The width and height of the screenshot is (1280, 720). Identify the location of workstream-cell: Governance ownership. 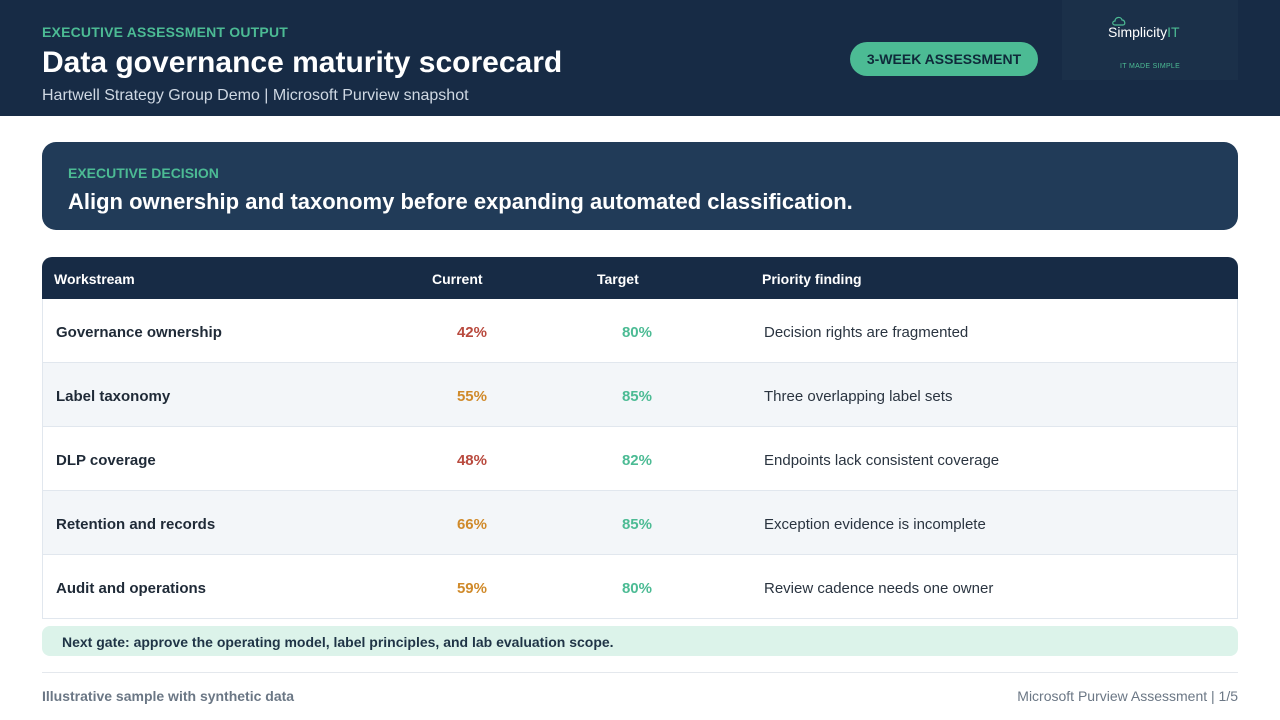
(139, 332).